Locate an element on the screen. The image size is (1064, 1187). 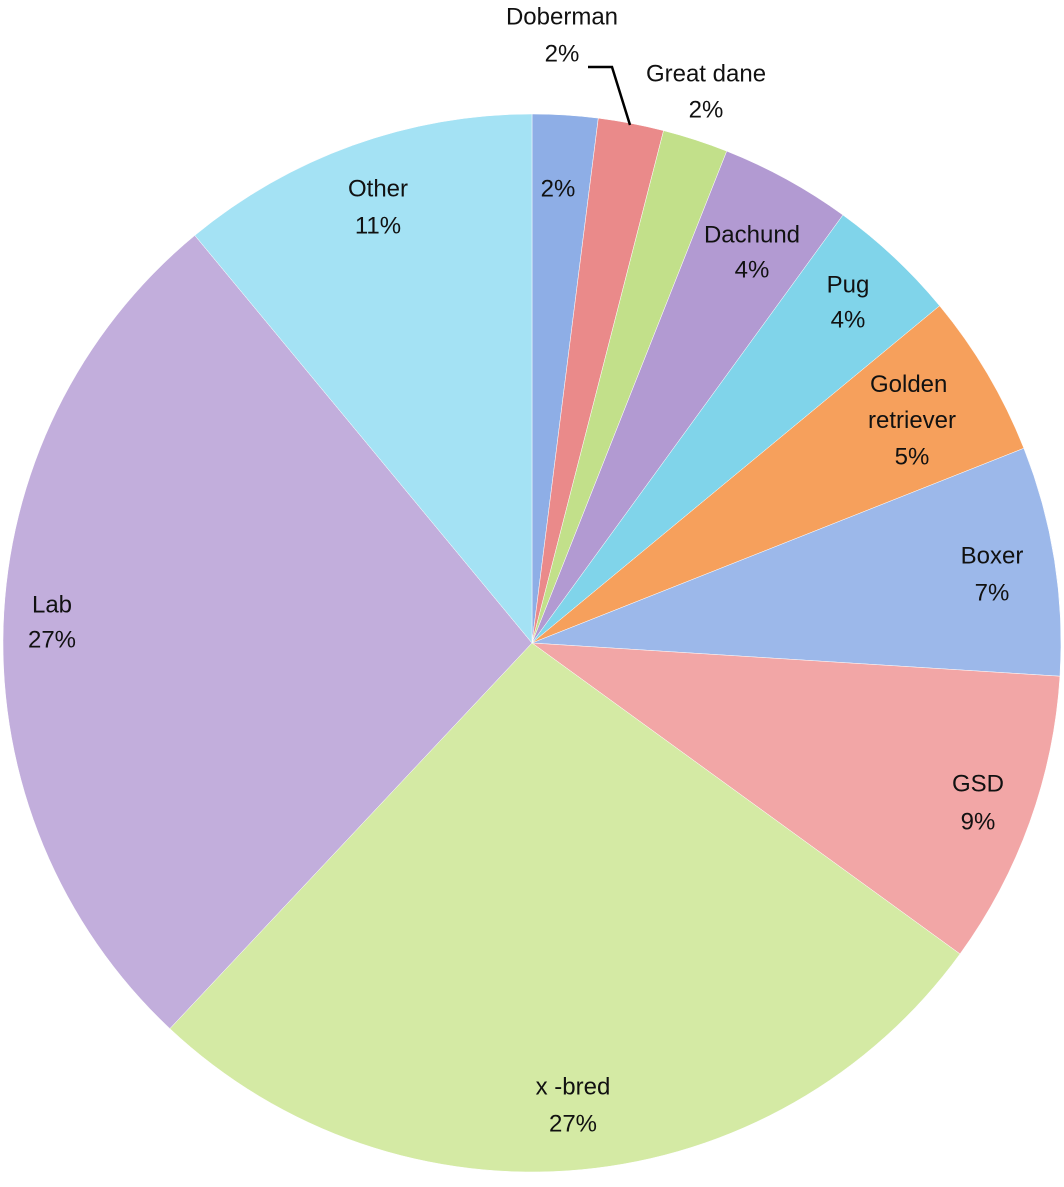
slice-name: Pug is located at coordinates (848, 284).